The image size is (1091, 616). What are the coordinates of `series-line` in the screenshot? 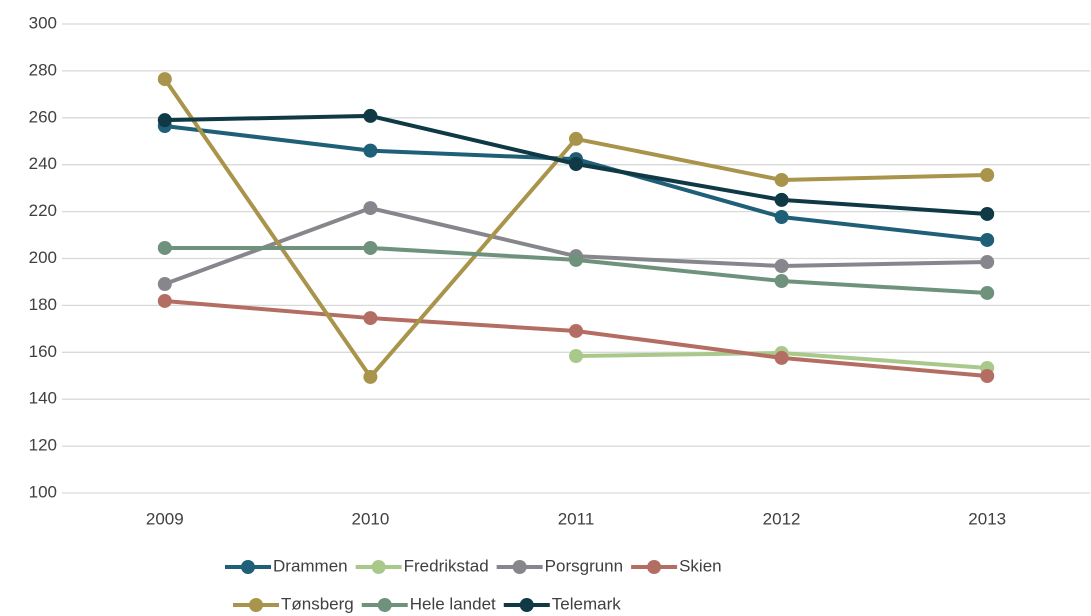 It's located at (576, 338).